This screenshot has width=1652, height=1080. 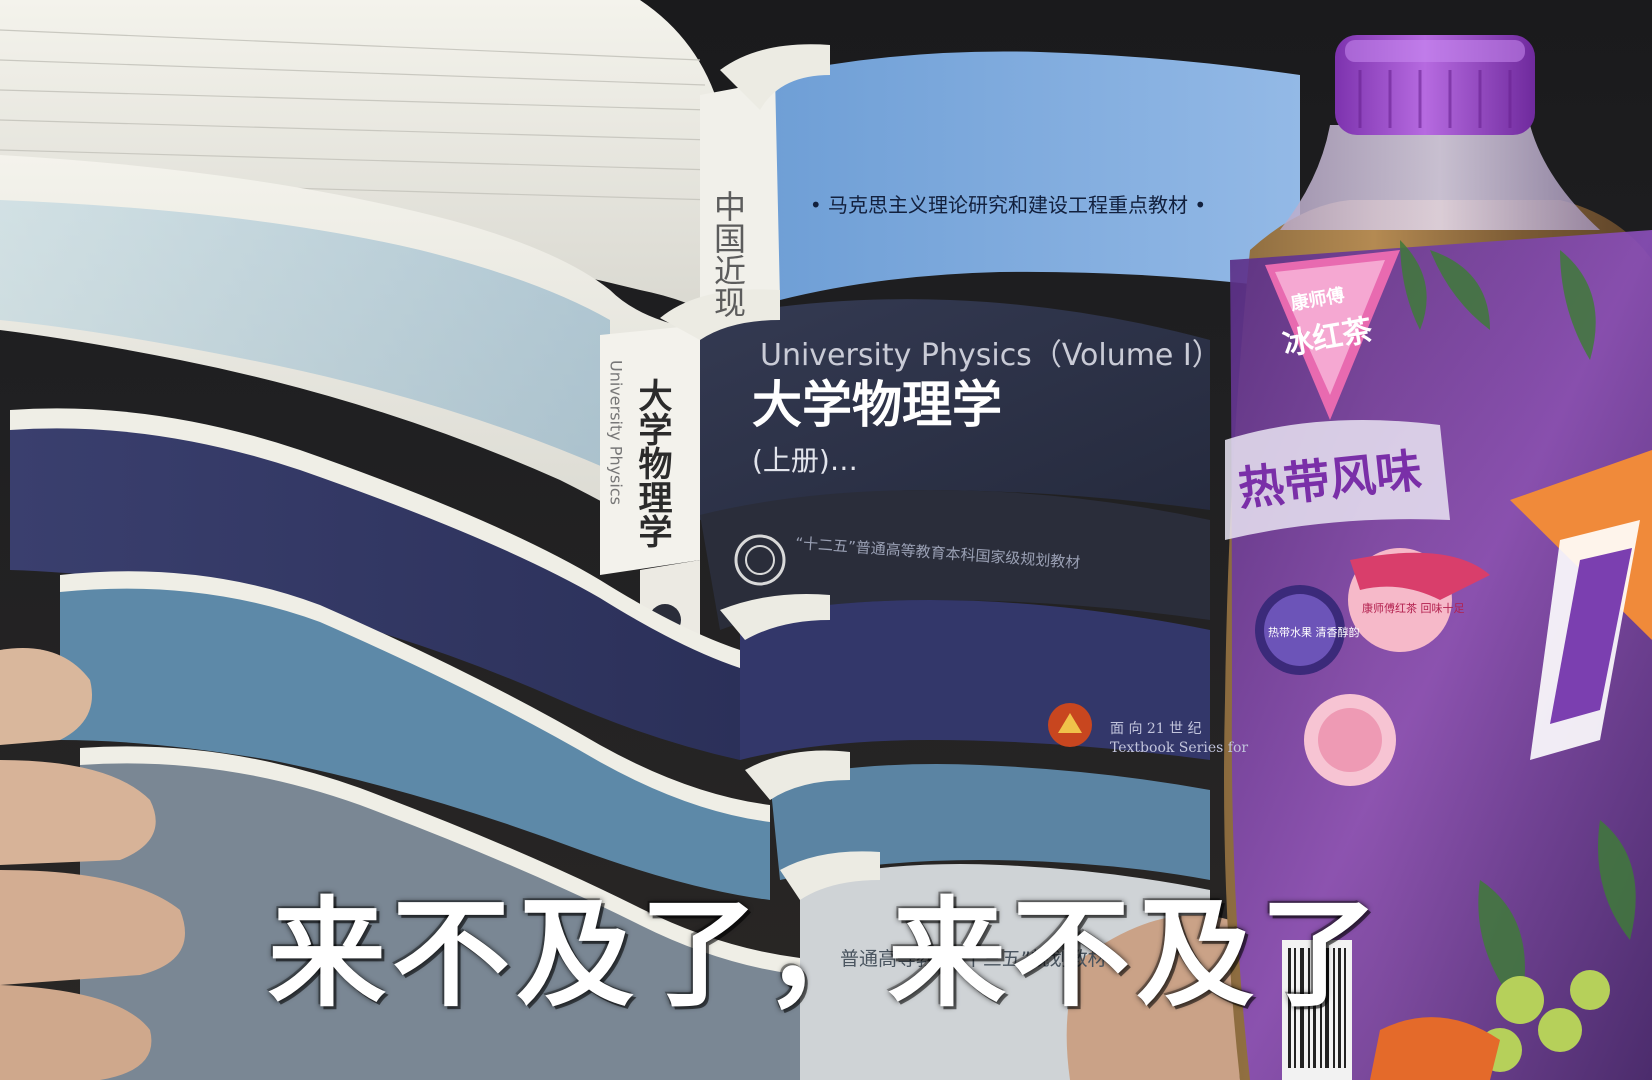 What do you see at coordinates (92, 864) in the screenshot?
I see `left-hand` at bounding box center [92, 864].